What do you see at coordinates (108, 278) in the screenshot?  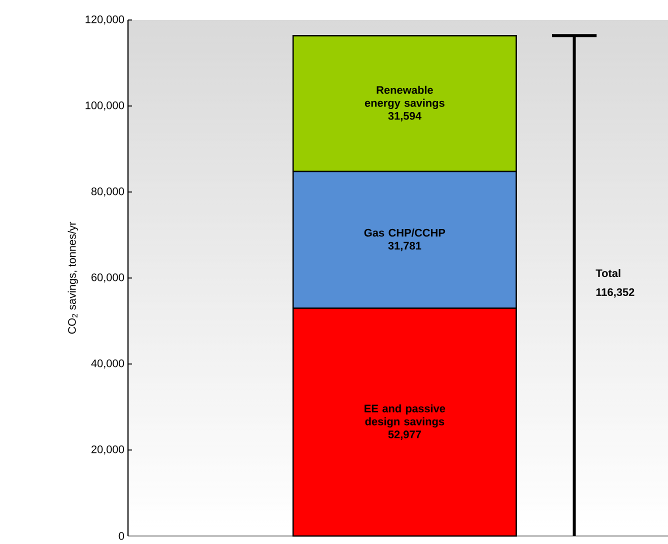 I see `y-tick-label: 60,000` at bounding box center [108, 278].